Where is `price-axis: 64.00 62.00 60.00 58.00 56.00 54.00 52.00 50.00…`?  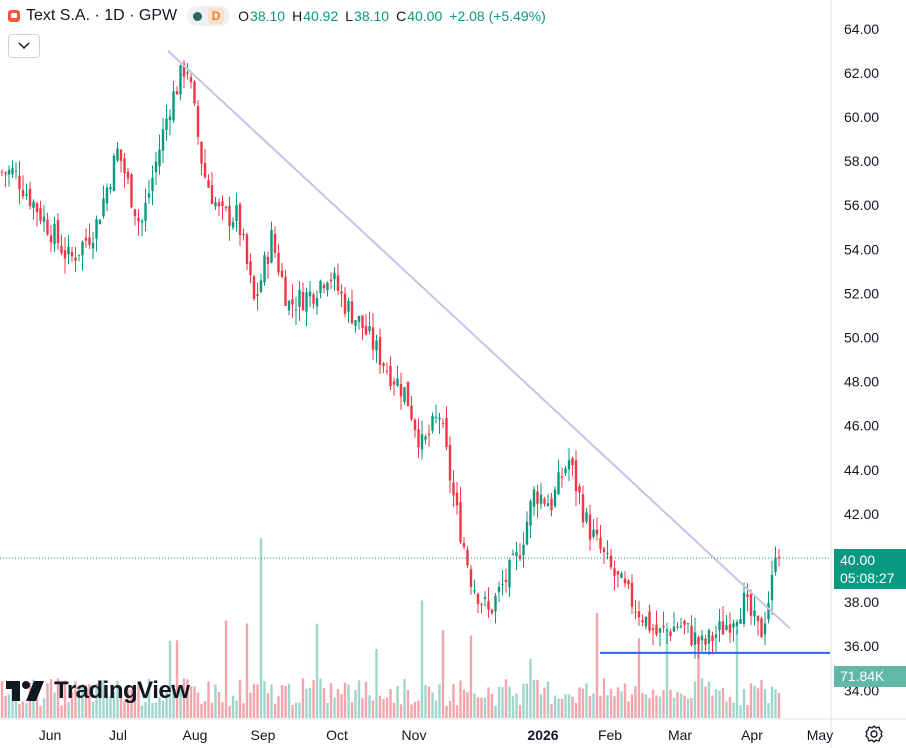 price-axis: 64.00 62.00 60.00 58.00 56.00 54.00 52.00 50.00… is located at coordinates (861, 360).